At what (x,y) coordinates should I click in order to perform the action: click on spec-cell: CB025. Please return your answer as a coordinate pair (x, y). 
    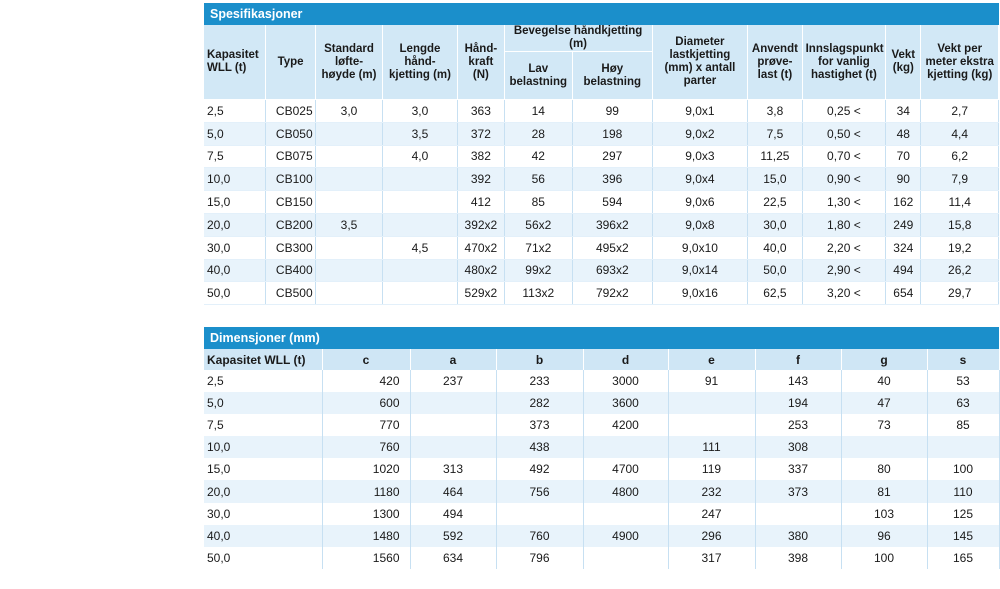
    Looking at the image, I should click on (291, 111).